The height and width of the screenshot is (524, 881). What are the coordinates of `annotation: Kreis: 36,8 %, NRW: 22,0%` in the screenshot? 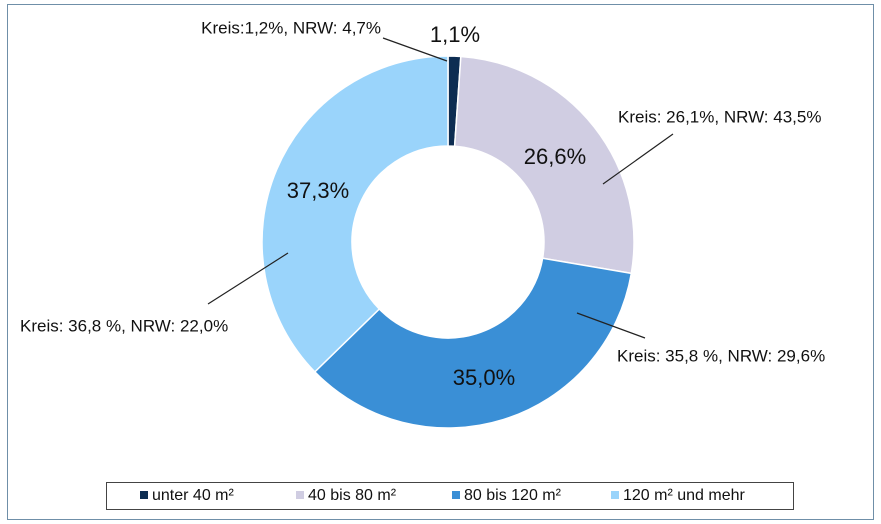 It's located at (124, 325).